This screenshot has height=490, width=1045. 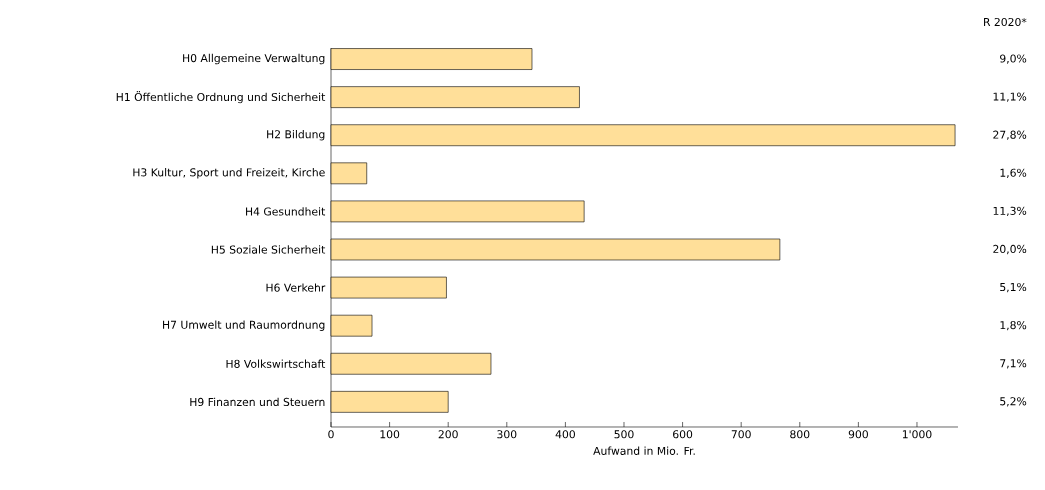 What do you see at coordinates (276, 363) in the screenshot?
I see `y-tick-label: H8 Volkswirtschaft` at bounding box center [276, 363].